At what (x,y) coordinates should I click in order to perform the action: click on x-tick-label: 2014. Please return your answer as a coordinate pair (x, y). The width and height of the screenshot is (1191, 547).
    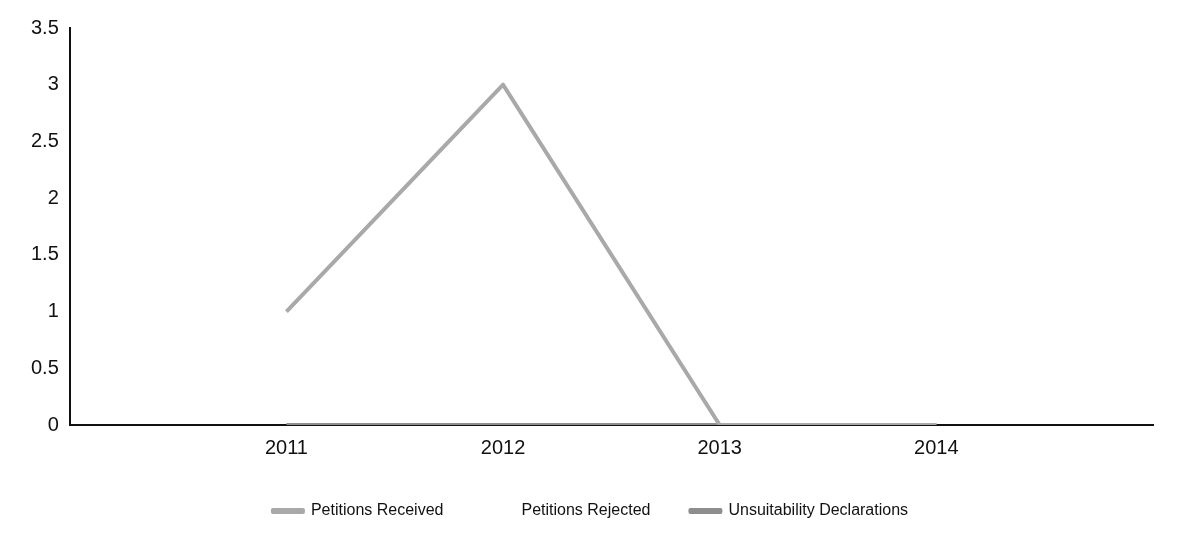
    Looking at the image, I should click on (936, 446).